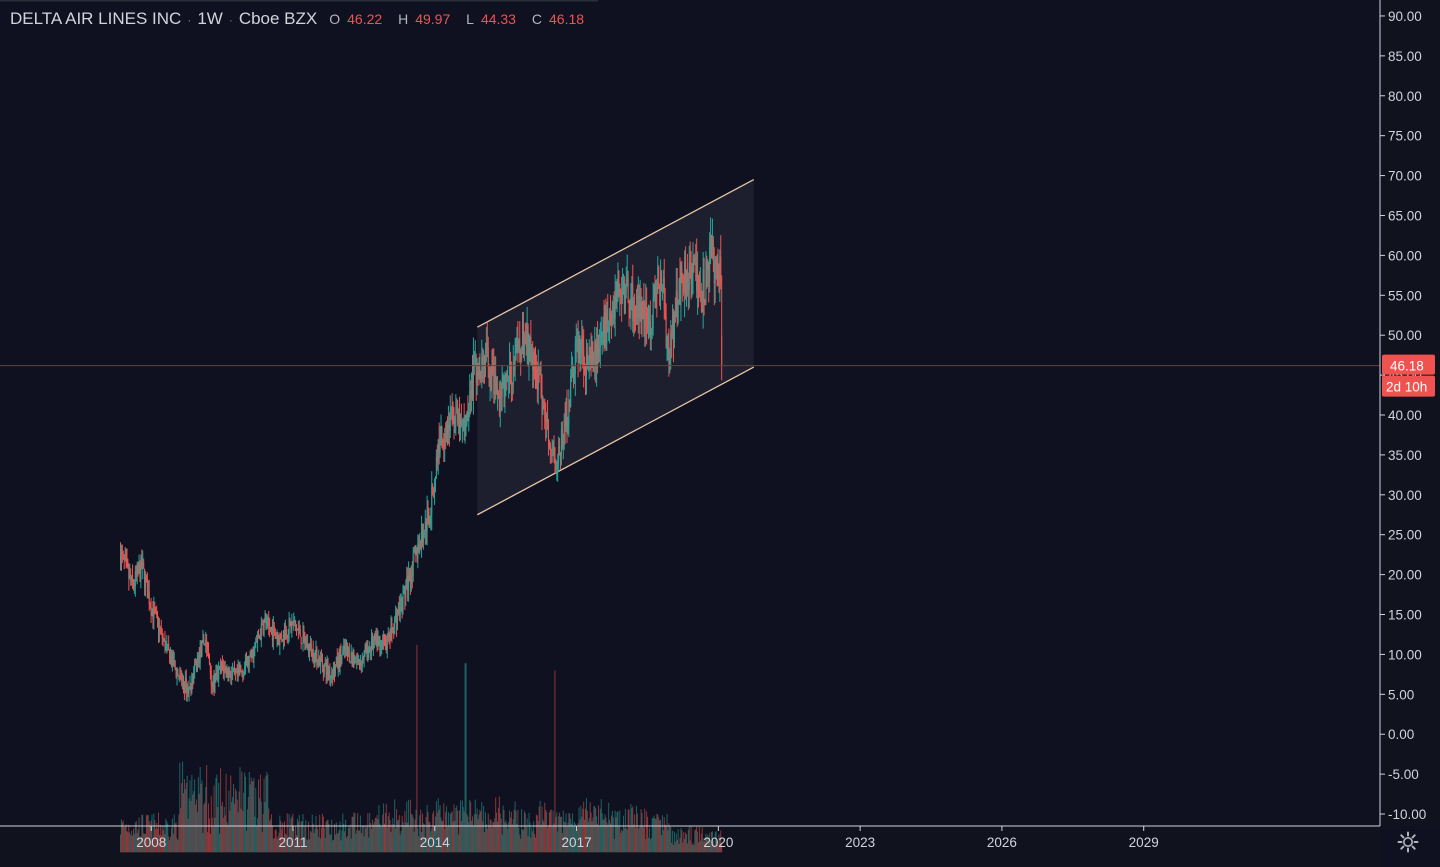 This screenshot has width=1440, height=867. I want to click on symbol-name: DELTA AIR LINES INC, so click(96, 18).